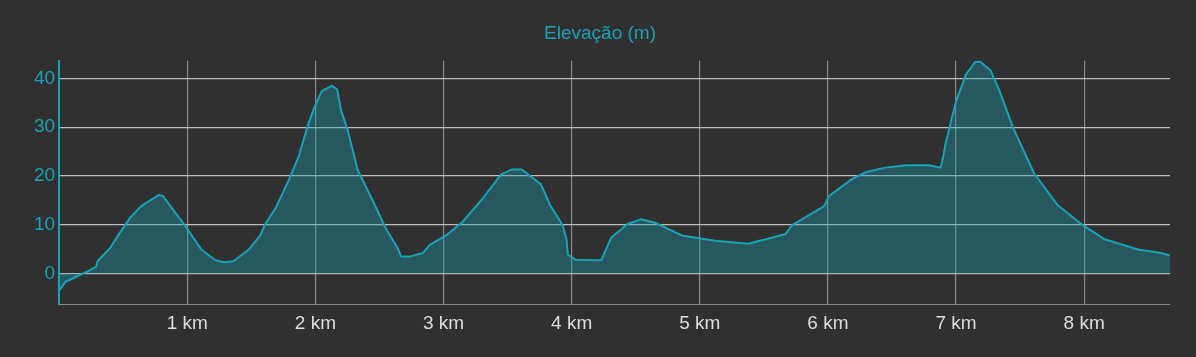 The image size is (1196, 357). Describe the element at coordinates (1084, 322) in the screenshot. I see `x-tick-label: 8 km` at that location.